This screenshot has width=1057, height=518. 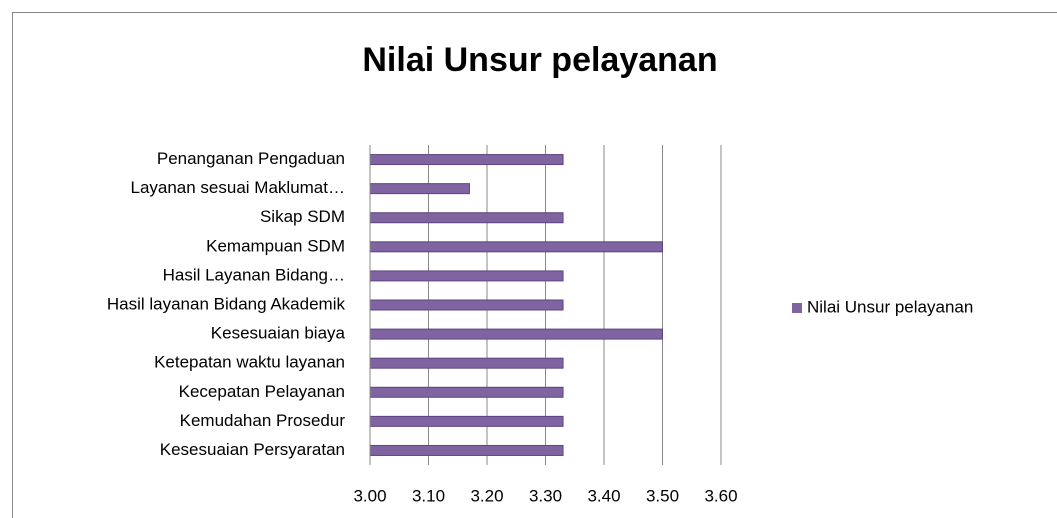 I want to click on legend-label: Nilai Unsur pelayanan, so click(x=890, y=306).